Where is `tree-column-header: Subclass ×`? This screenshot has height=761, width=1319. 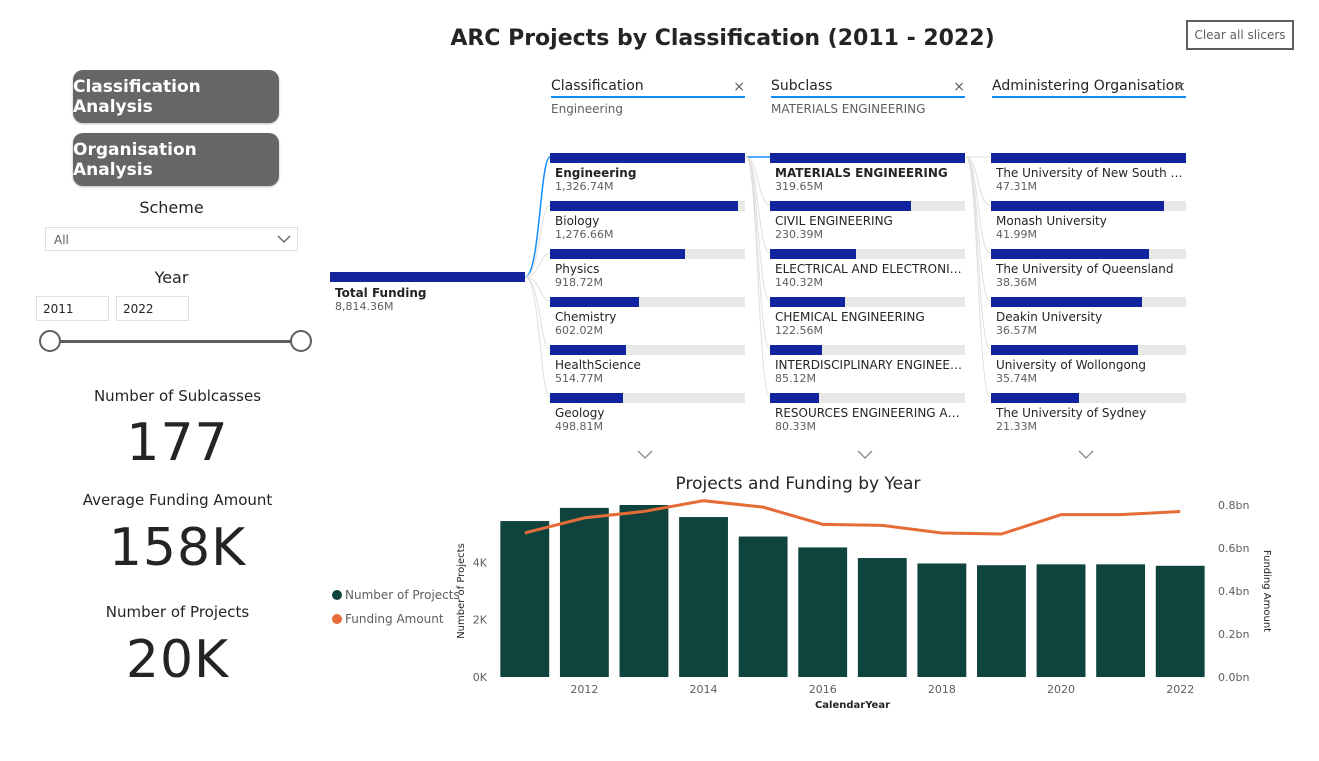 tree-column-header: Subclass × is located at coordinates (868, 88).